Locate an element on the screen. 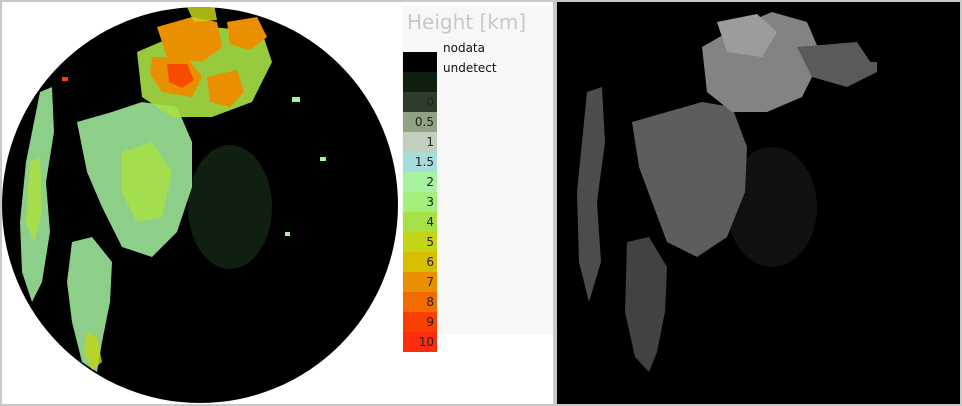 The height and width of the screenshot is (406, 962). legend-swatch: 1.5 is located at coordinates (420, 162).